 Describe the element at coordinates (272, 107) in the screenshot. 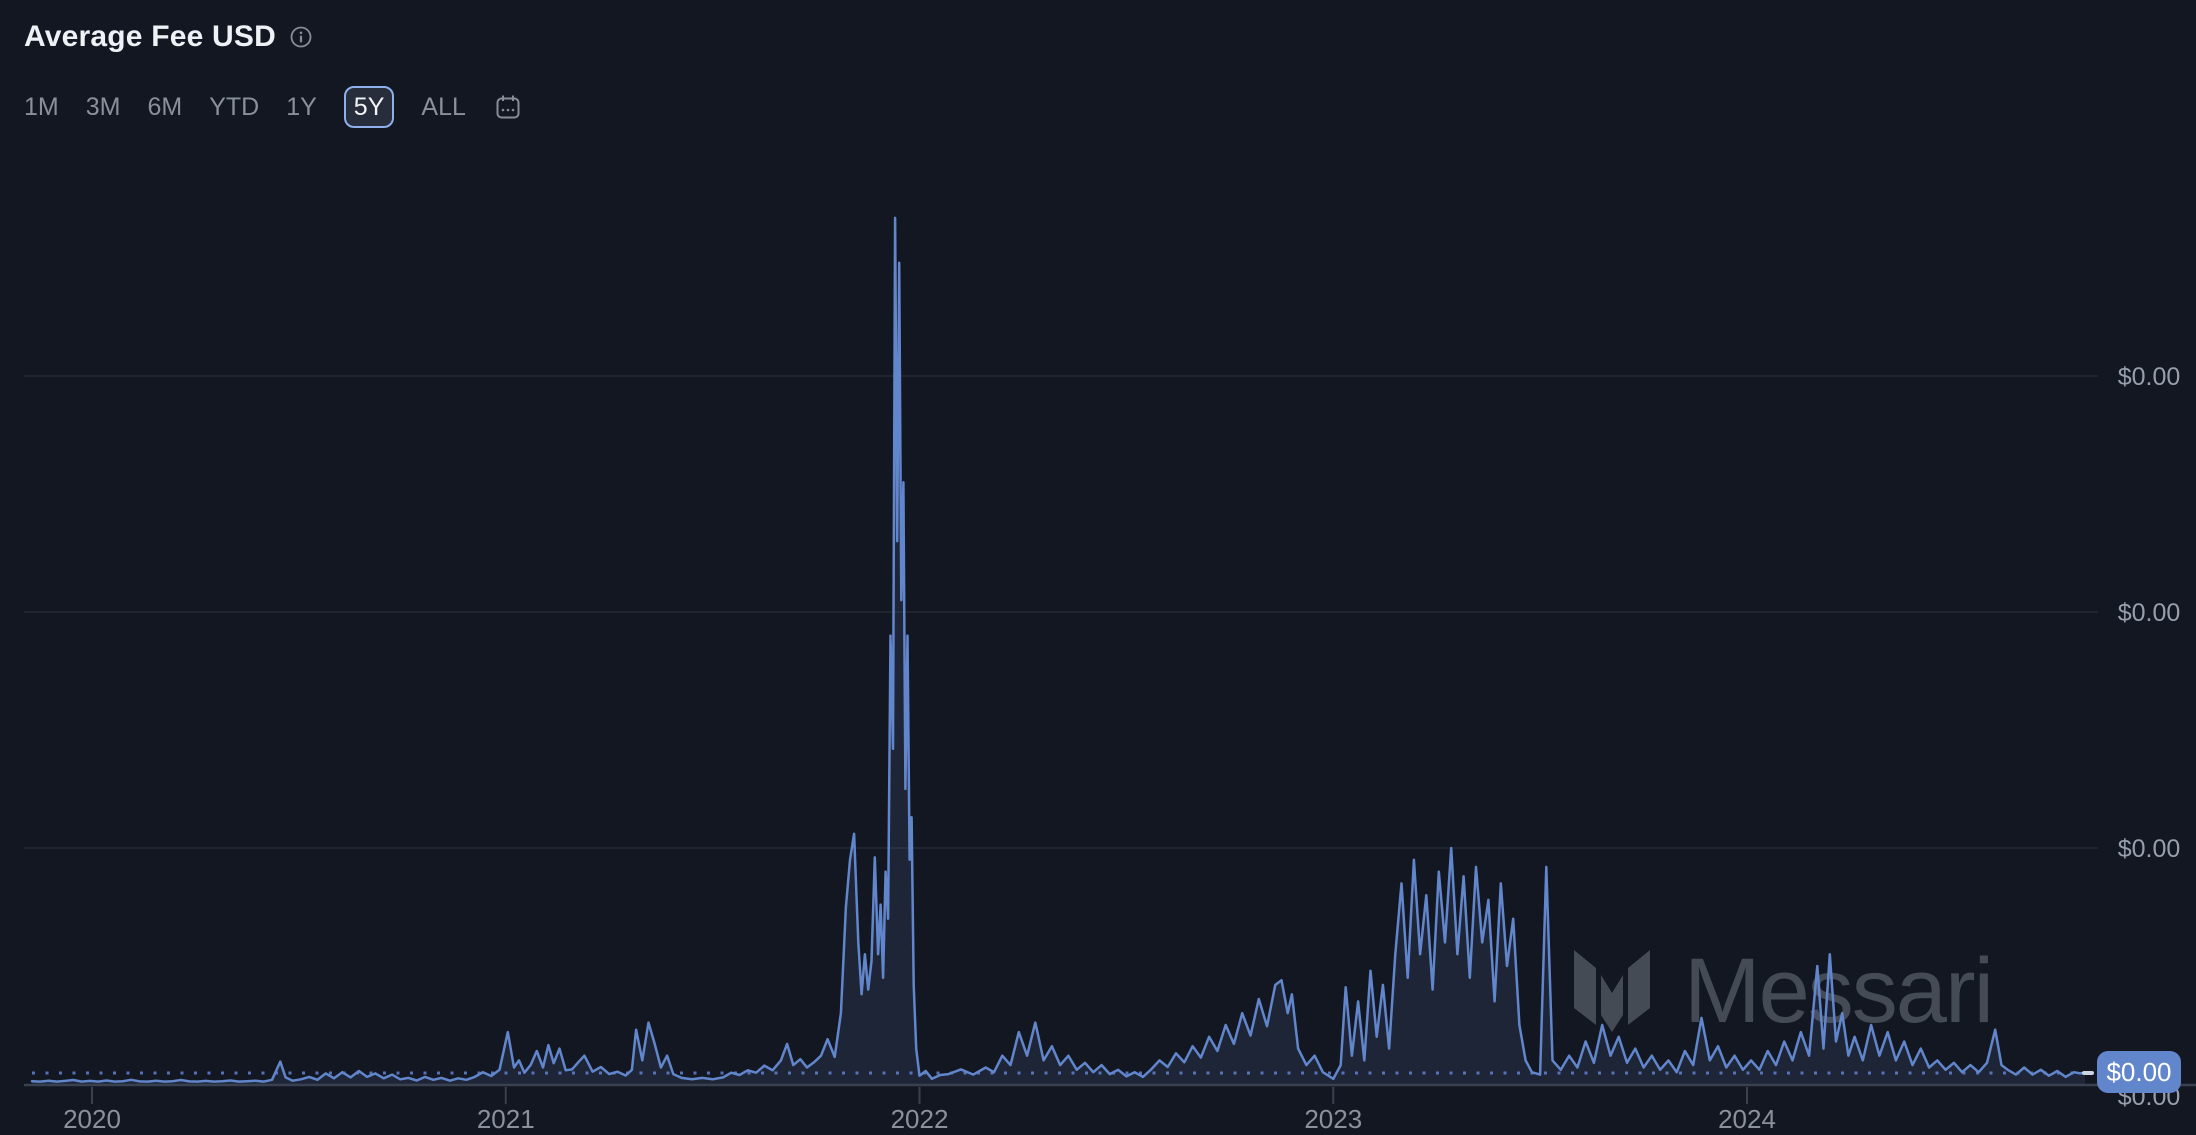

I see `time-range-selector: 1M 3M 6M YTD 1Y 5Y ALL` at that location.